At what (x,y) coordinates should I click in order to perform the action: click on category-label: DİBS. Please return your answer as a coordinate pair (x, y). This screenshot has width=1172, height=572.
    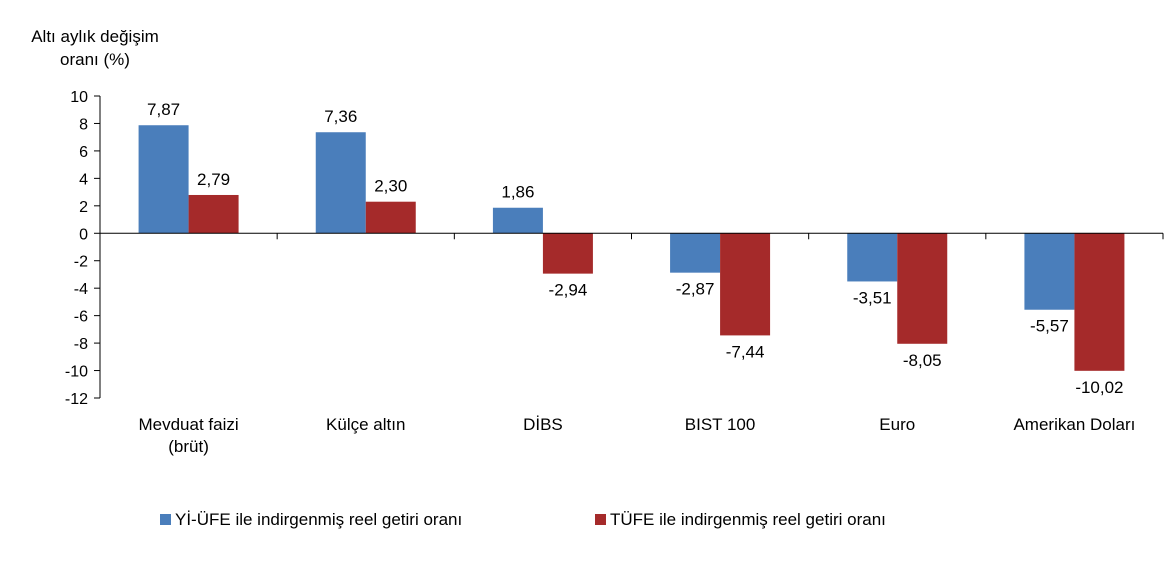
    Looking at the image, I should click on (543, 424).